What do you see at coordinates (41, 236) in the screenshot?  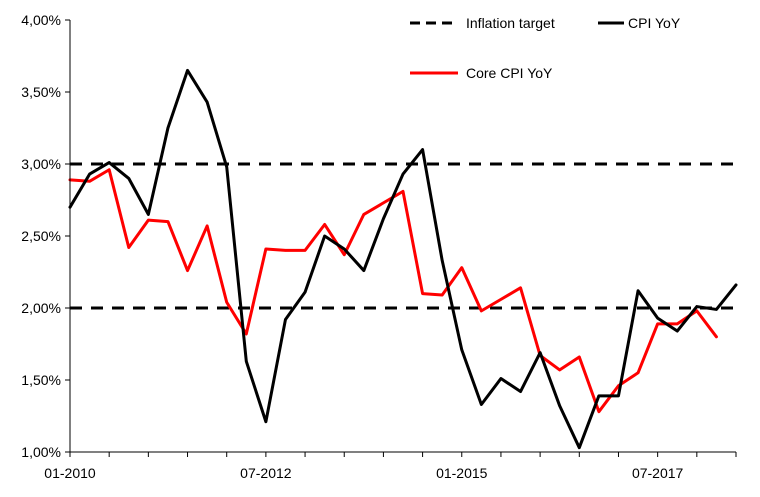 I see `y-tick-label: 2,50%` at bounding box center [41, 236].